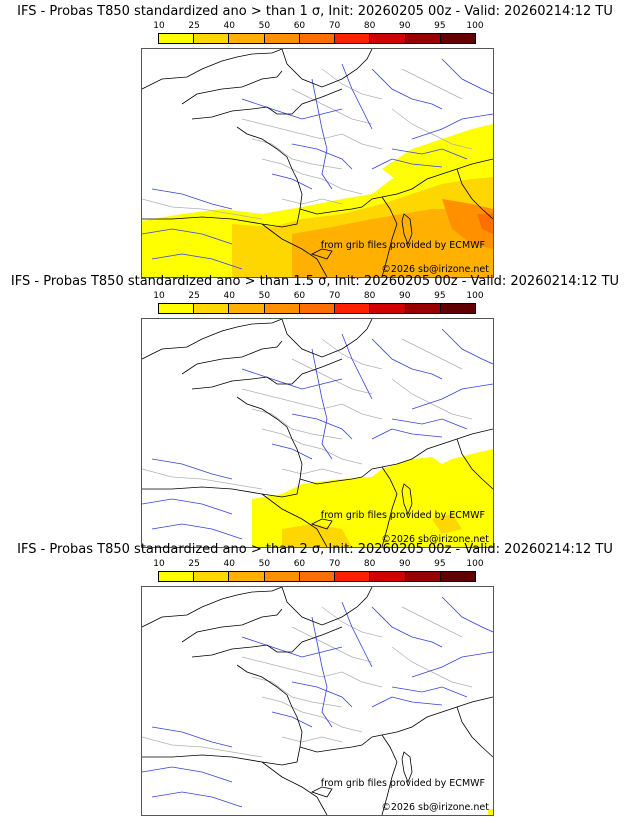 The width and height of the screenshot is (630, 828). Describe the element at coordinates (369, 26) in the screenshot. I see `colorbar-tick-label: 80` at that location.